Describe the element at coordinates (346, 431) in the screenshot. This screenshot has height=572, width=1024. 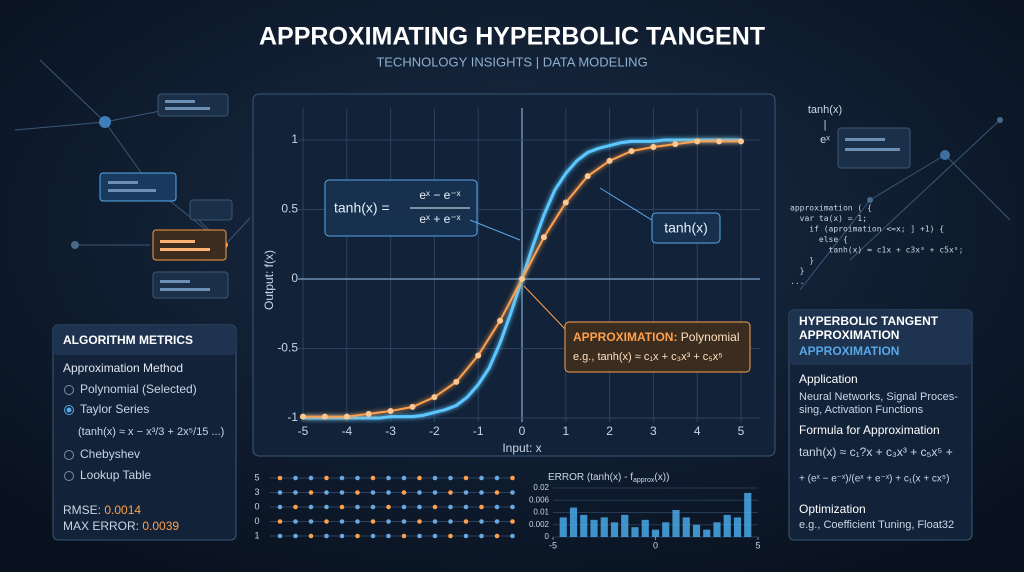
I see `x-tick-label: -4` at that location.